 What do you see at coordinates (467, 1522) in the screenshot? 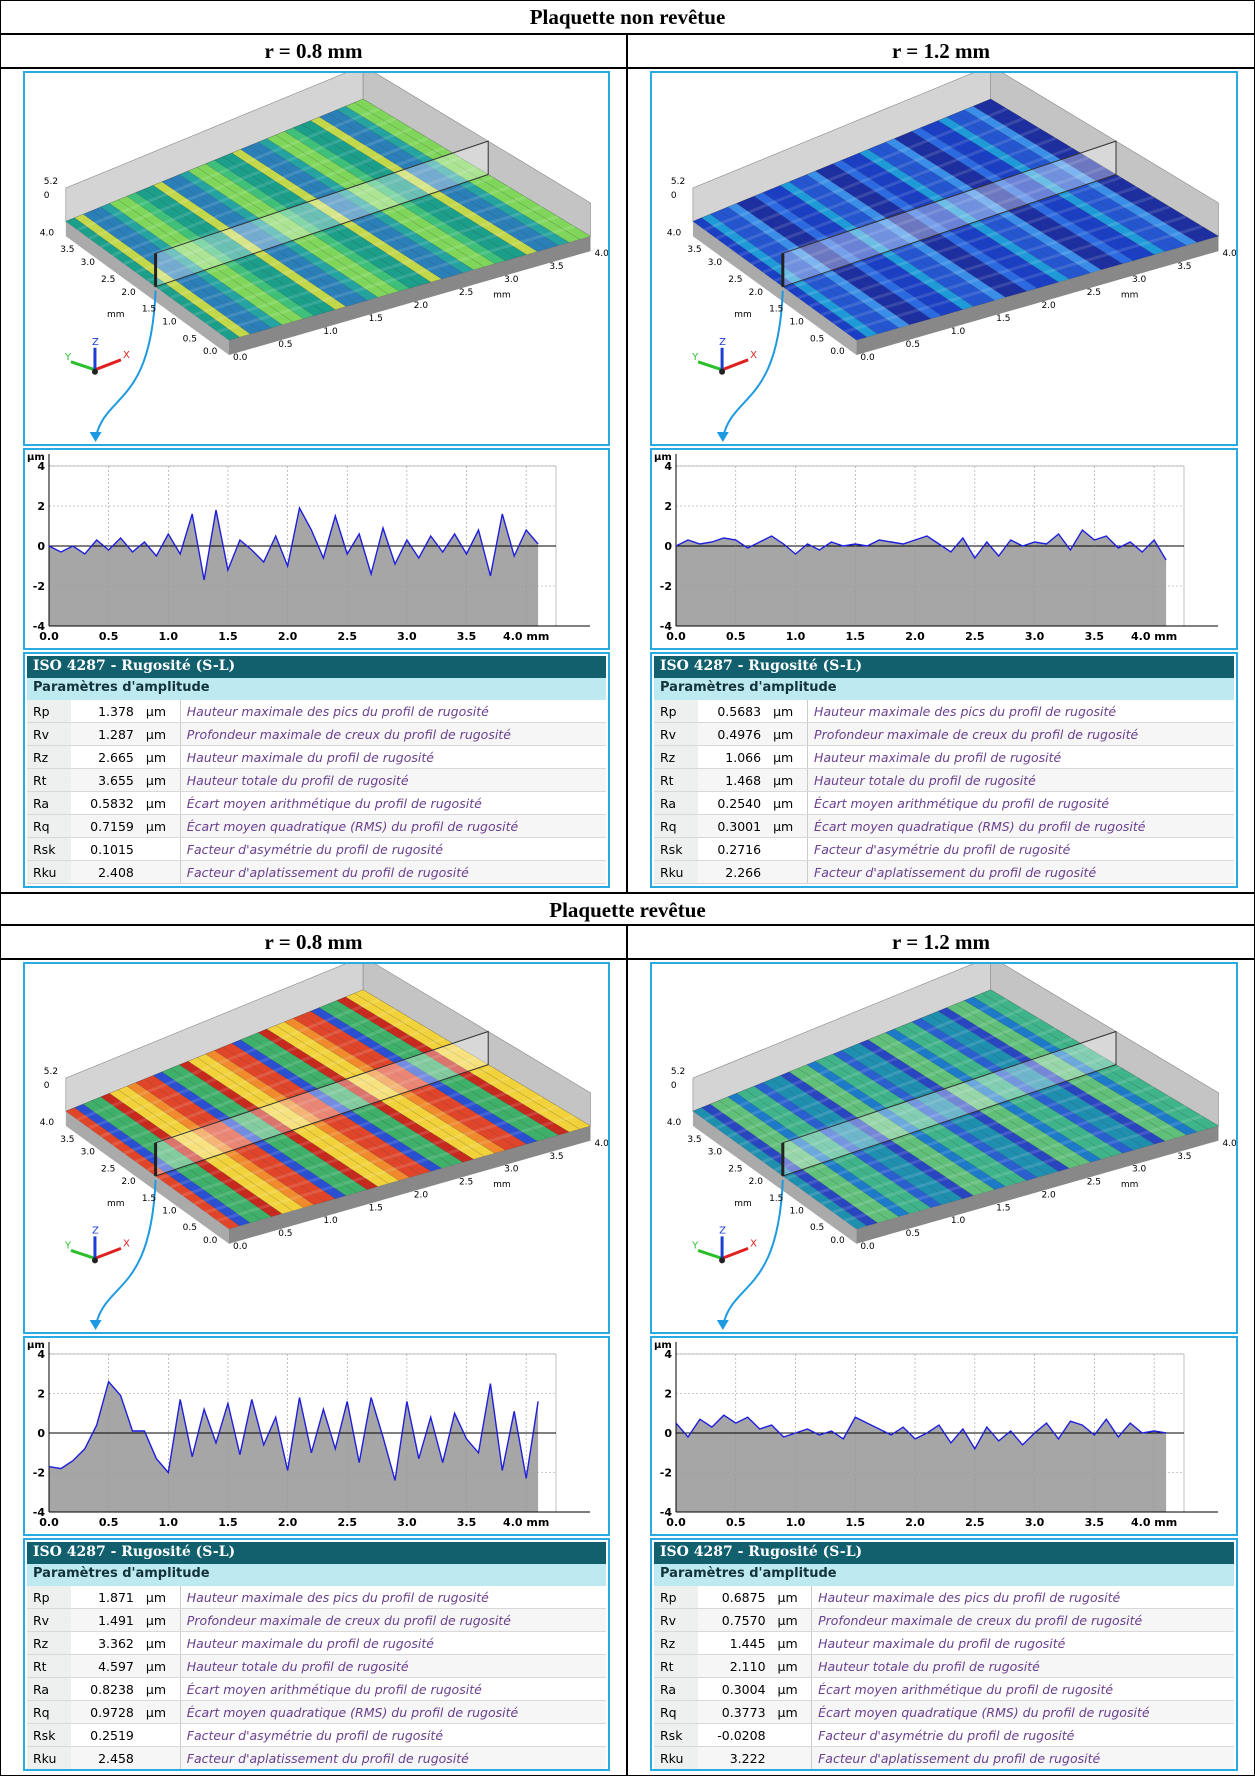
I see `x-tick-label: 3.5` at bounding box center [467, 1522].